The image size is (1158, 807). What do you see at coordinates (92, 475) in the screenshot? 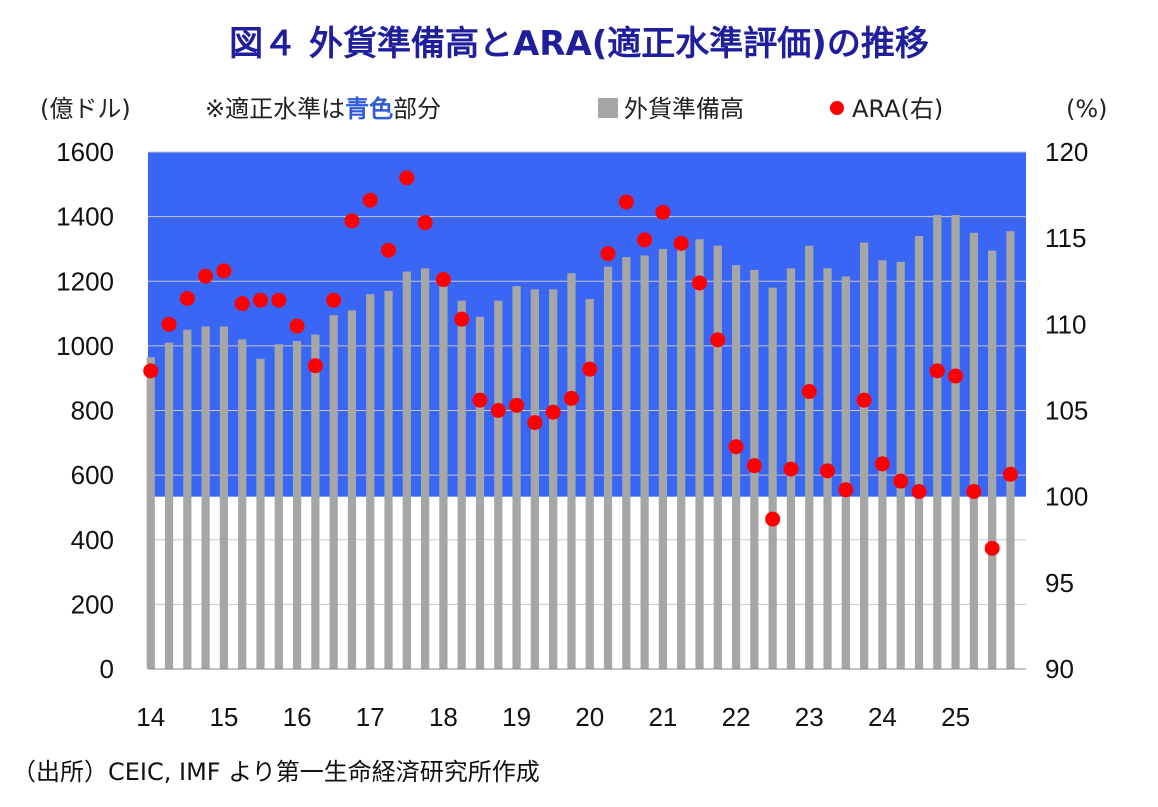
I see `left-tick-label: 600` at bounding box center [92, 475].